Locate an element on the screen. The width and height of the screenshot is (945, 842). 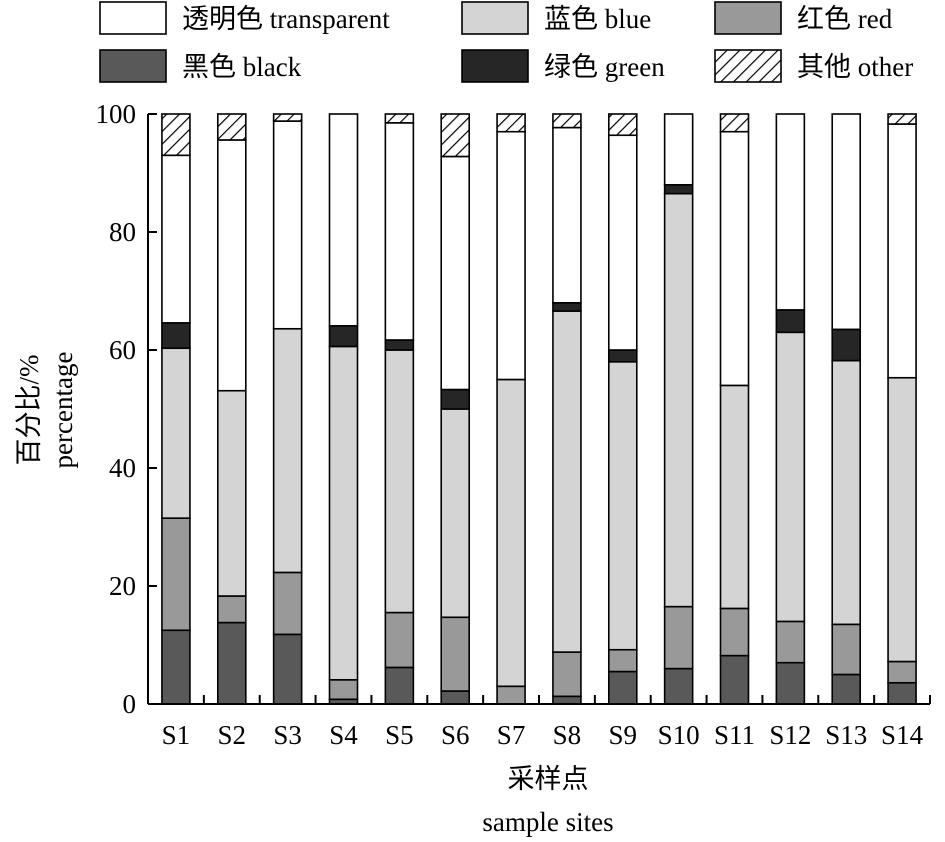
y-tick-label: 40 is located at coordinates (122, 468).